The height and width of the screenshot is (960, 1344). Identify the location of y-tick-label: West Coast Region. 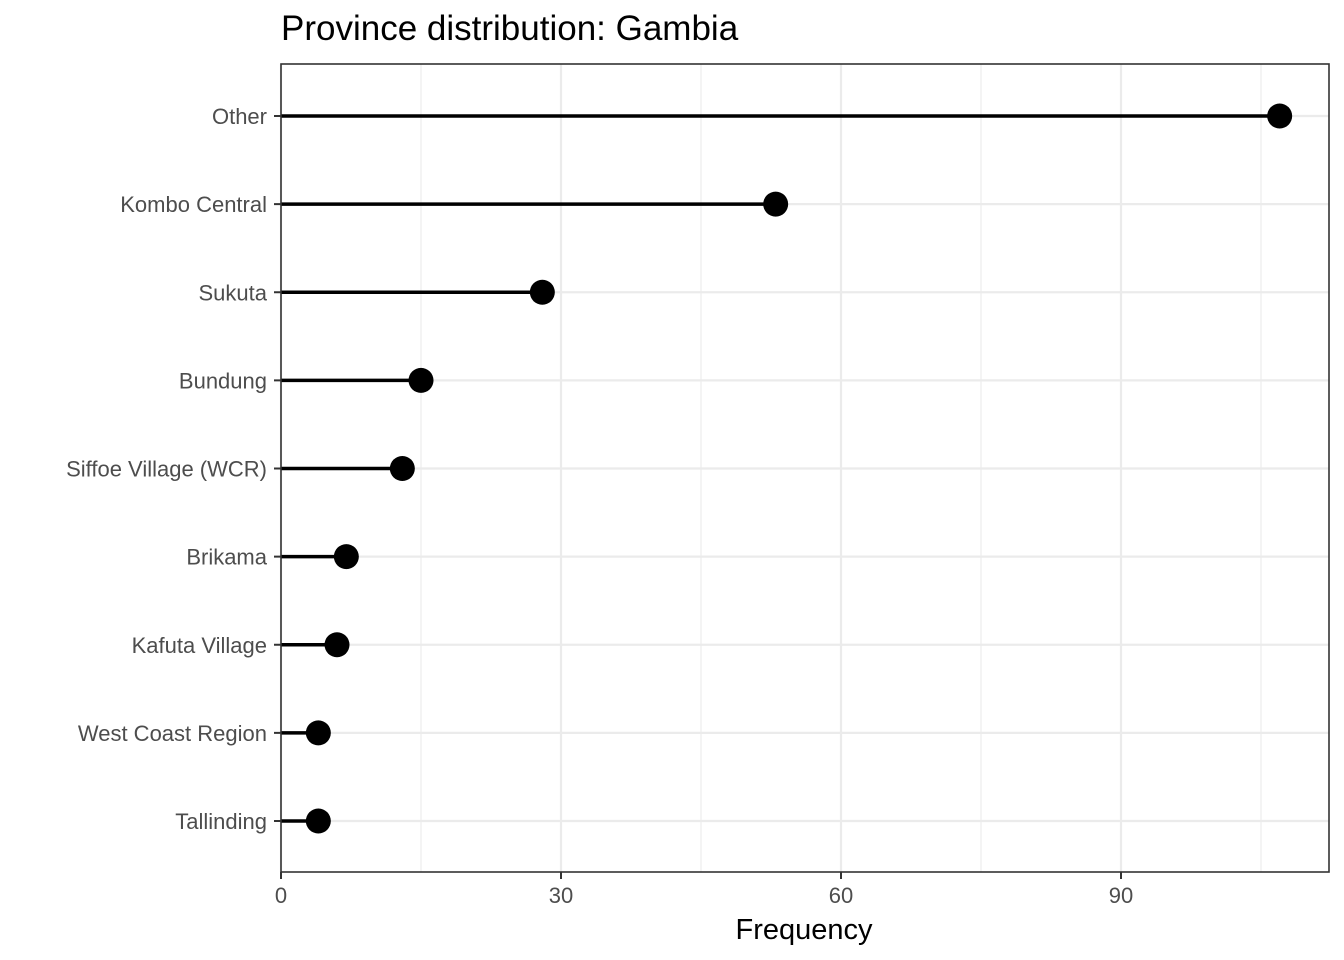
(172, 733).